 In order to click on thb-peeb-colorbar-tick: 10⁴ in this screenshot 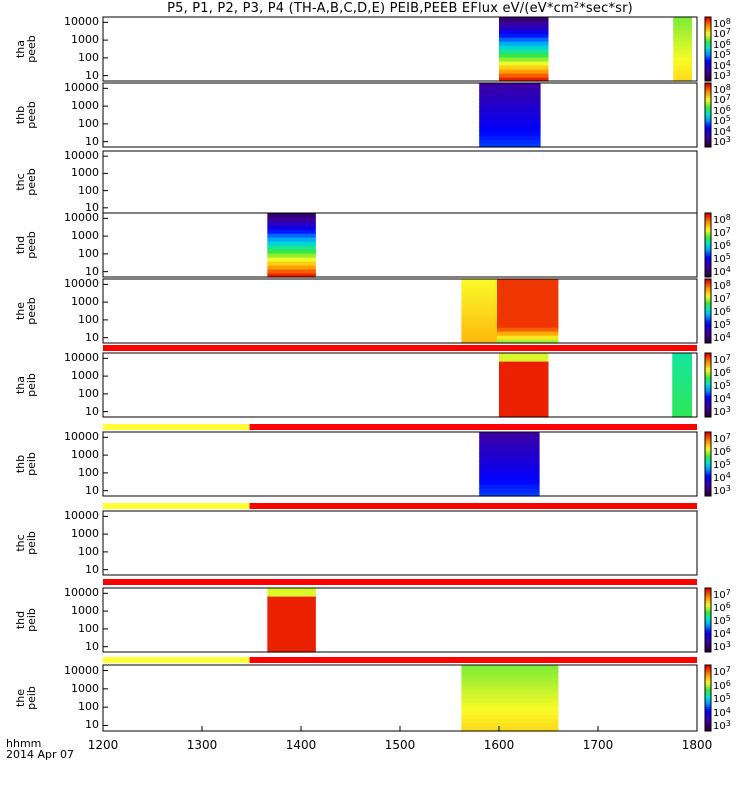, I will do `click(722, 131)`.